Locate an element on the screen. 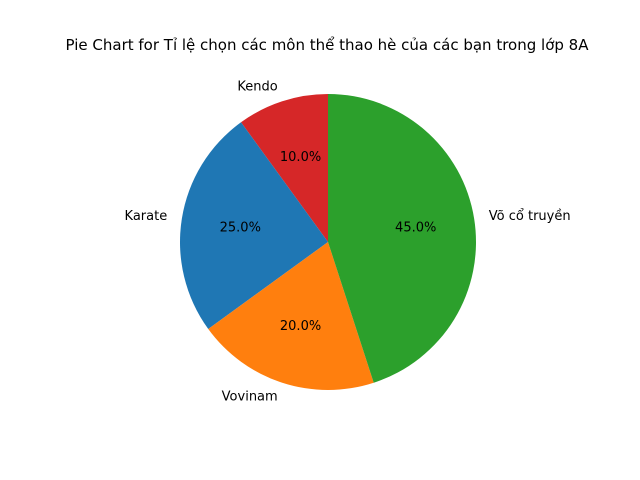 The height and width of the screenshot is (480, 640). slice-label-vo-co-truyen: Võ cổ truyền is located at coordinates (530, 216).